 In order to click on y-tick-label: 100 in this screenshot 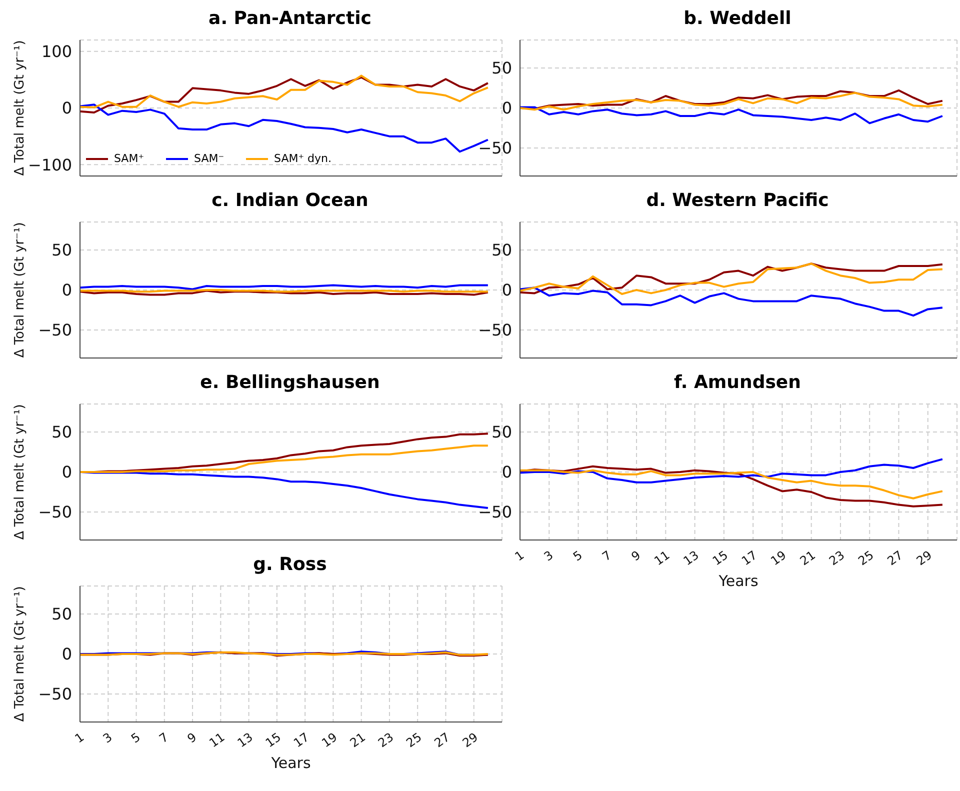, I will do `click(56, 52)`.